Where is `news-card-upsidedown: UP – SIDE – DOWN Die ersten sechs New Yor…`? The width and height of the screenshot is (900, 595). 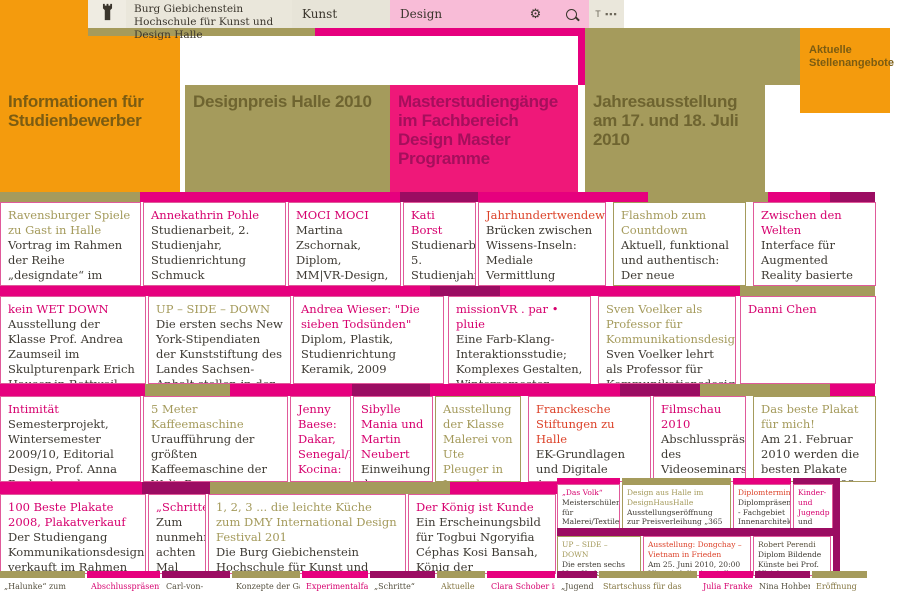 news-card-upsidedown: UP – SIDE – DOWN Die ersten sechs New Yor… is located at coordinates (219, 340).